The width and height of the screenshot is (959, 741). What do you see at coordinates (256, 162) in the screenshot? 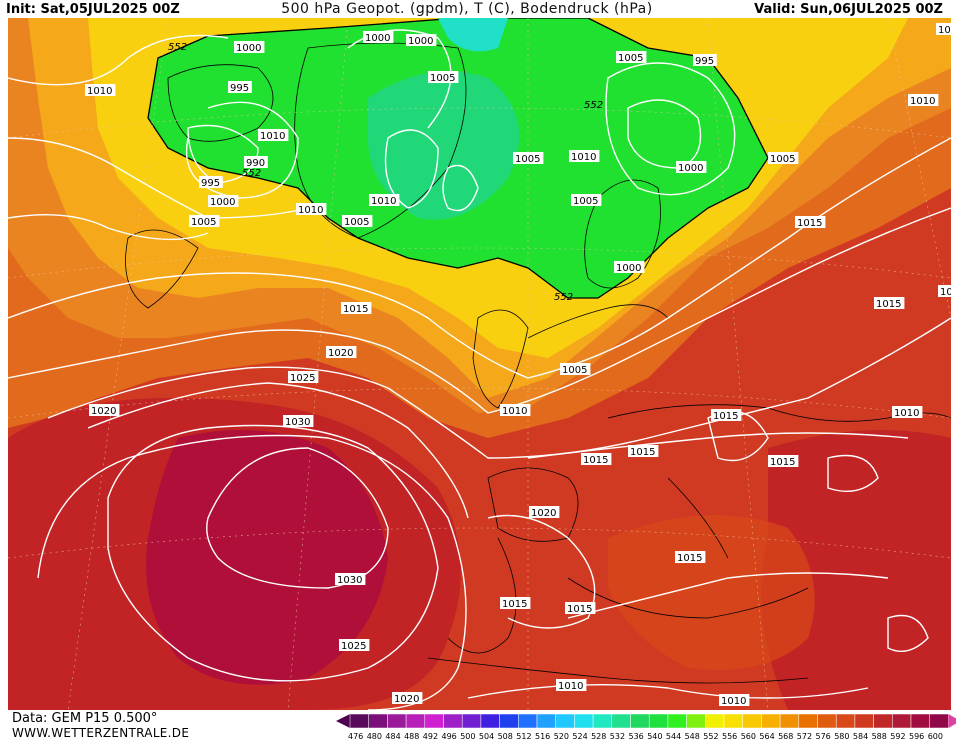
I see `isobar-label: 990` at bounding box center [256, 162].